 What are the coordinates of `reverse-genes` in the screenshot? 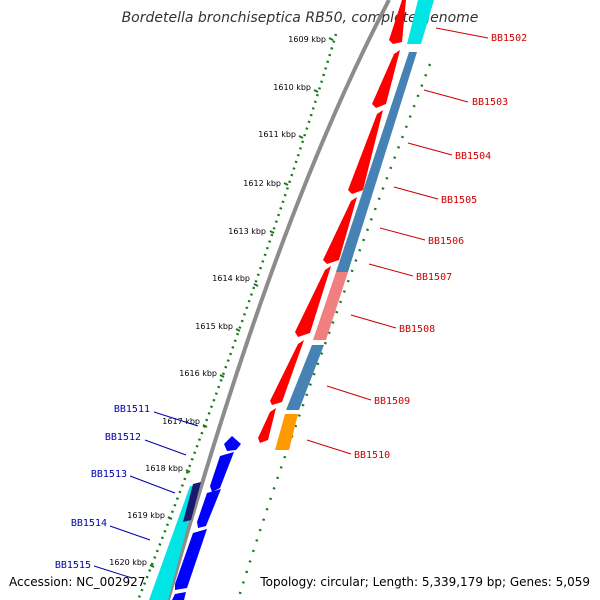 It's located at (206, 518).